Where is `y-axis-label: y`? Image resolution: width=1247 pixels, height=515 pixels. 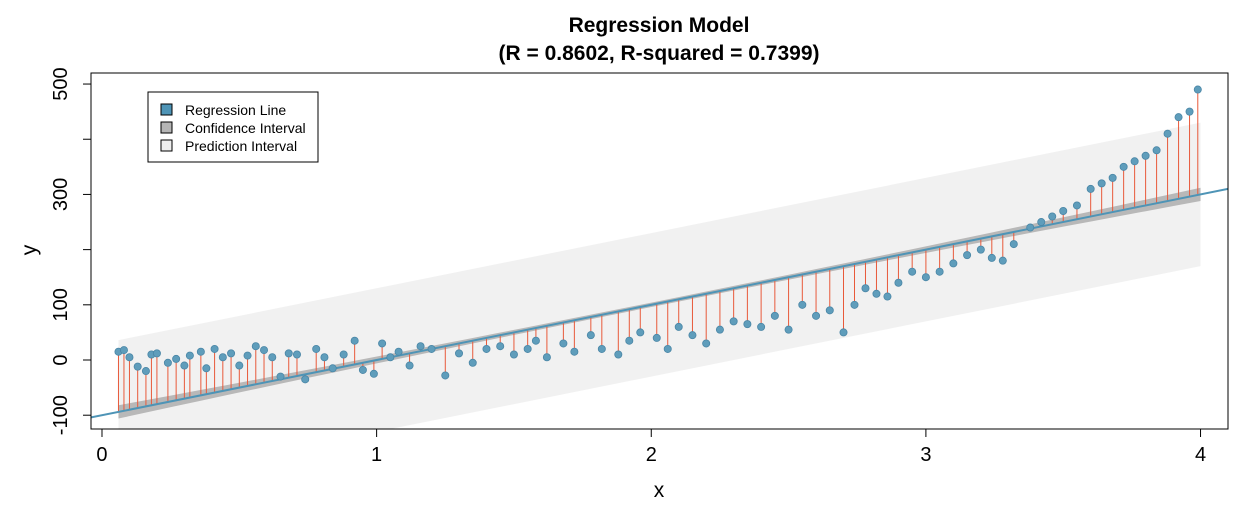 y-axis-label: y is located at coordinates (29, 249).